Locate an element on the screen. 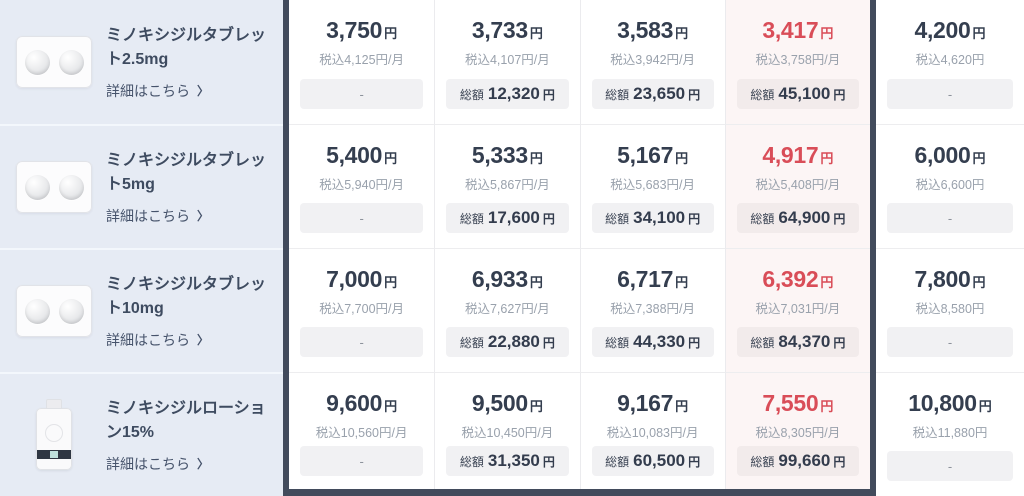  price-cell: 9,600 円 税込10,560円/月 - is located at coordinates (362, 434).